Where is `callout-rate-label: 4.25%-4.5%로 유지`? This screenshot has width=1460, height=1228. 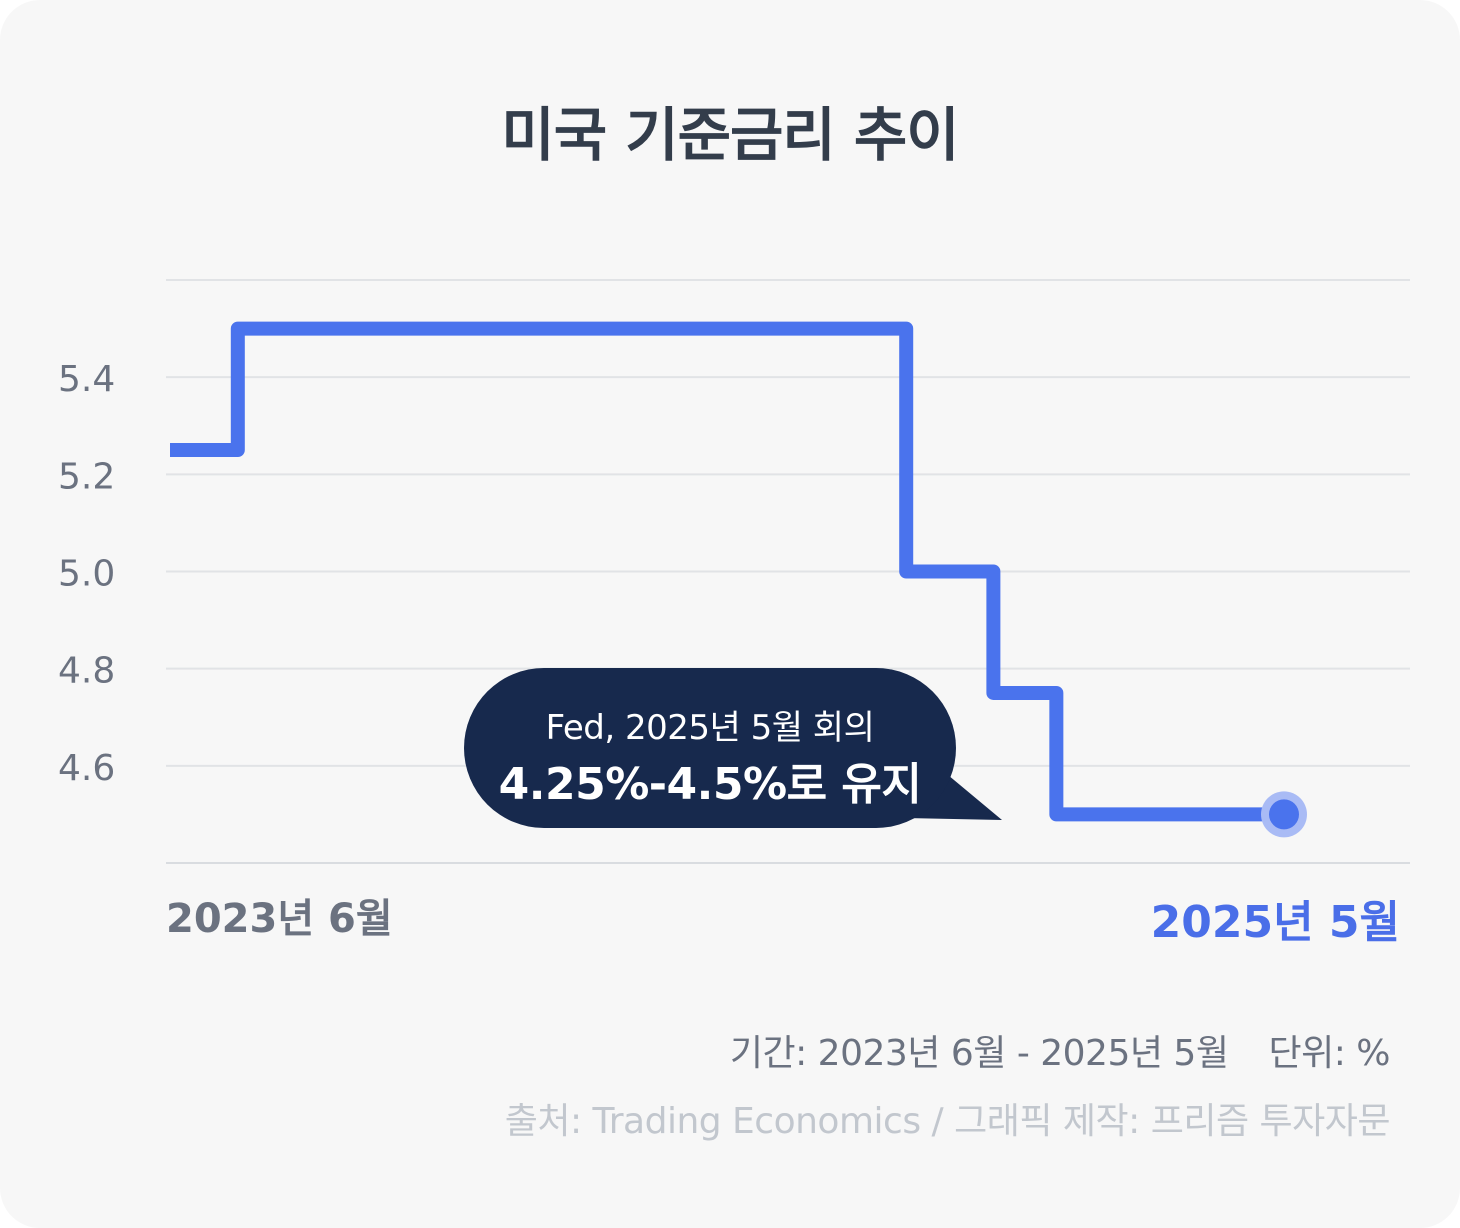
callout-rate-label: 4.25%-4.5%로 유지 is located at coordinates (710, 784).